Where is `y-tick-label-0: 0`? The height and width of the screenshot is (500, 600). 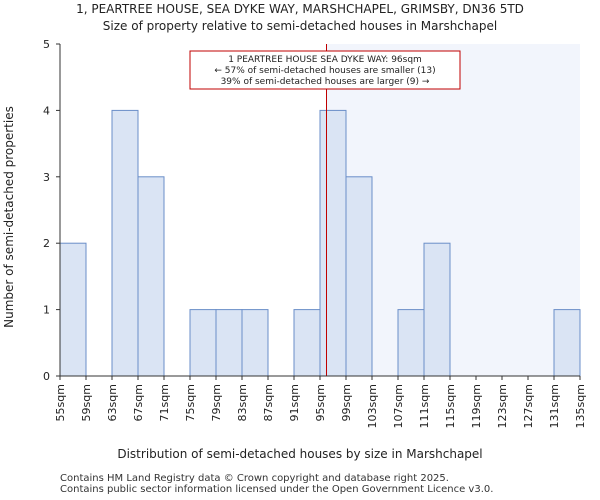 y-tick-label-0: 0 is located at coordinates (46, 376).